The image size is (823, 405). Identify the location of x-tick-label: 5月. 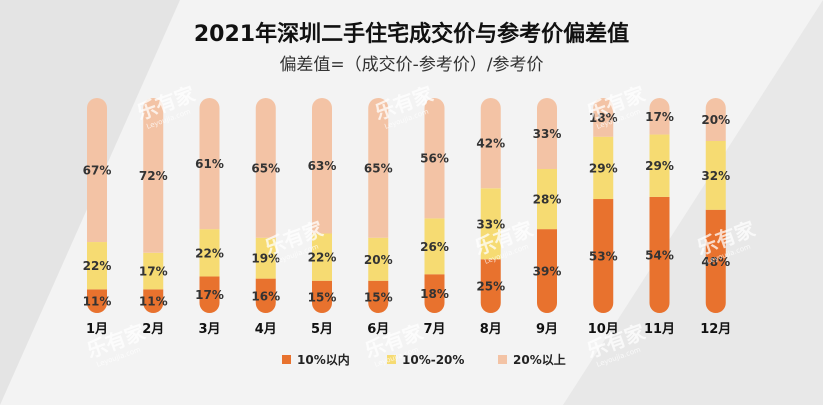
(322, 329).